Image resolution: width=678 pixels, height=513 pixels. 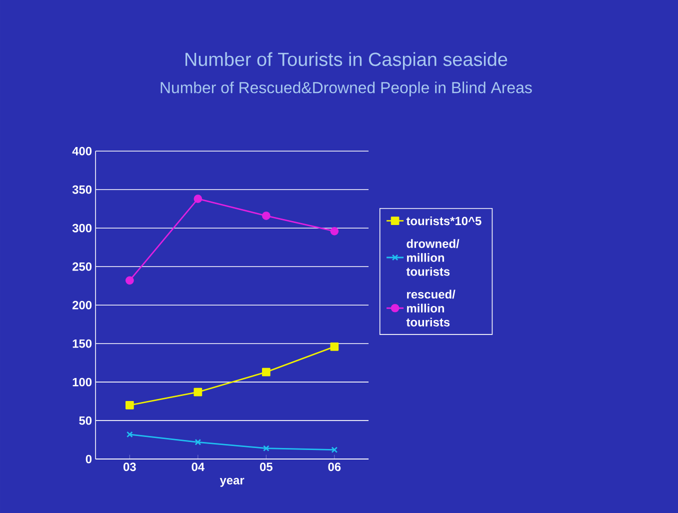 What do you see at coordinates (130, 467) in the screenshot?
I see `x-tick-label: 03` at bounding box center [130, 467].